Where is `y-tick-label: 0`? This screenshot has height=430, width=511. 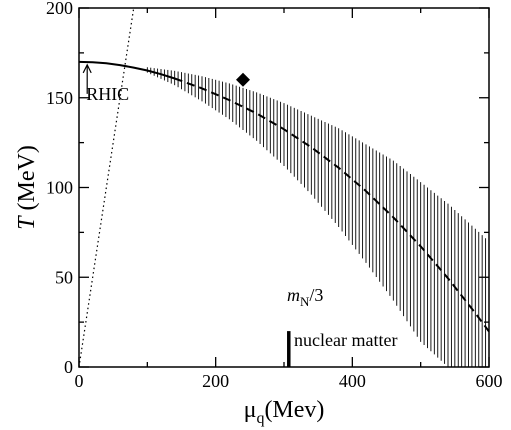
y-tick-label: 0 is located at coordinates (68, 367).